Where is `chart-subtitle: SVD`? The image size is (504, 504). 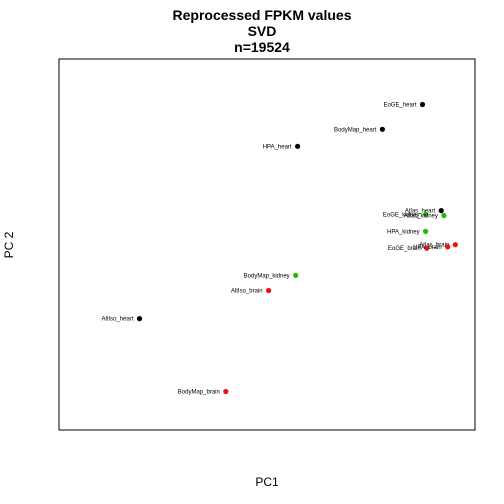
chart-subtitle: SVD is located at coordinates (262, 31).